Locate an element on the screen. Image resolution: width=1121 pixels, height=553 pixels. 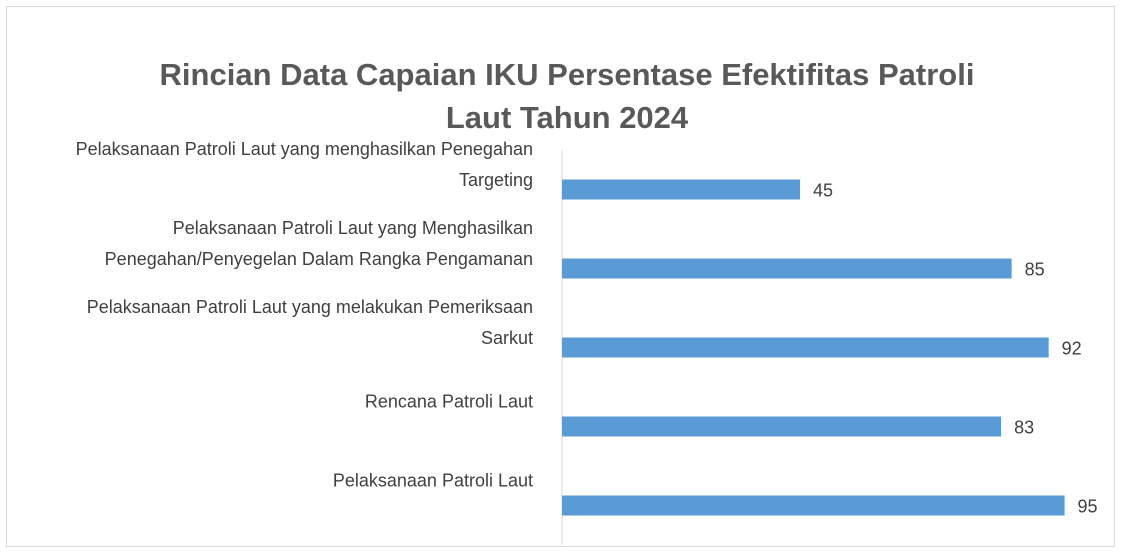
y-tick-label: Pelaksanaan Patroli Laut is located at coordinates (433, 480).